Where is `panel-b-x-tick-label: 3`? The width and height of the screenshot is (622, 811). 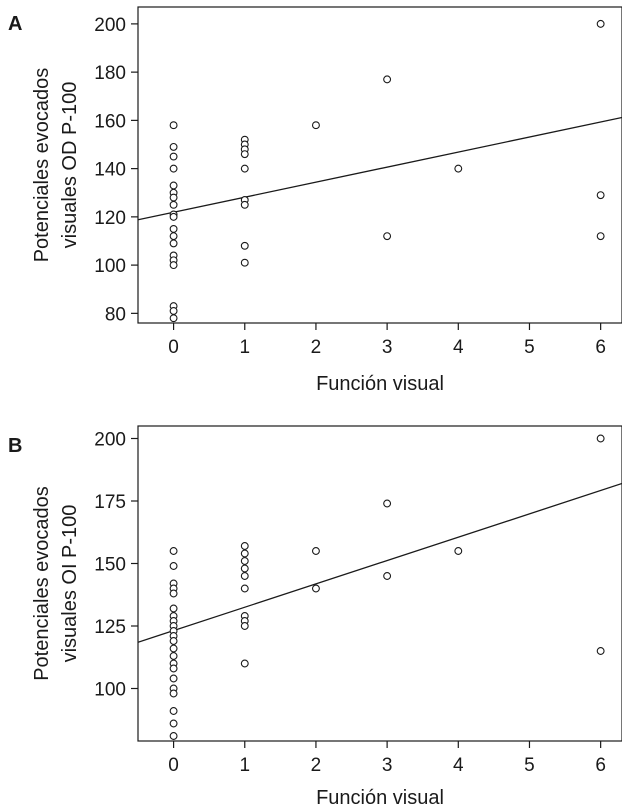 panel-b-x-tick-label: 3 is located at coordinates (387, 765).